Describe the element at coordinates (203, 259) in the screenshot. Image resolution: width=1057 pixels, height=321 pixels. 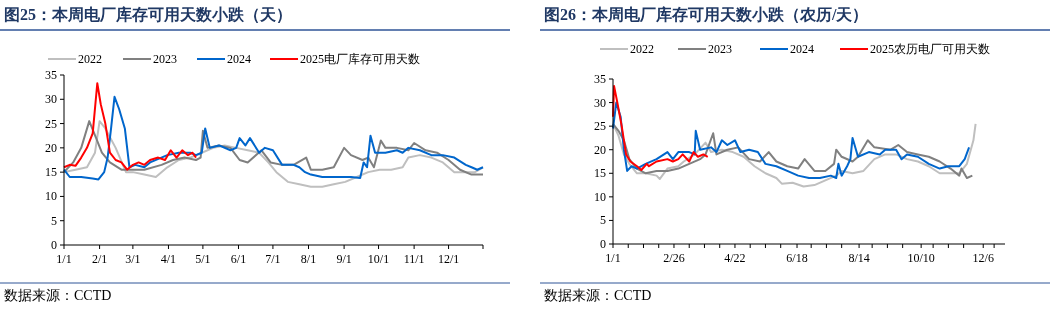
I see `x-tick-label: 5/1` at that location.